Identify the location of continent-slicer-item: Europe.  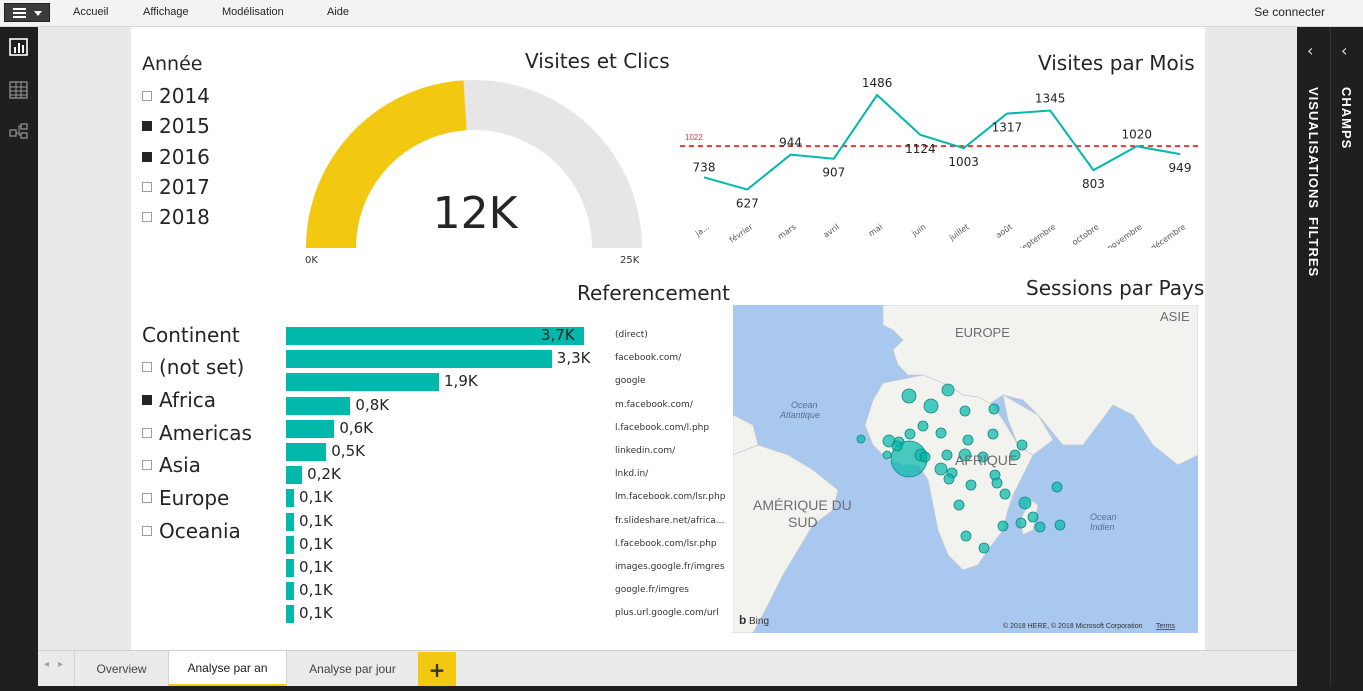
(185, 498).